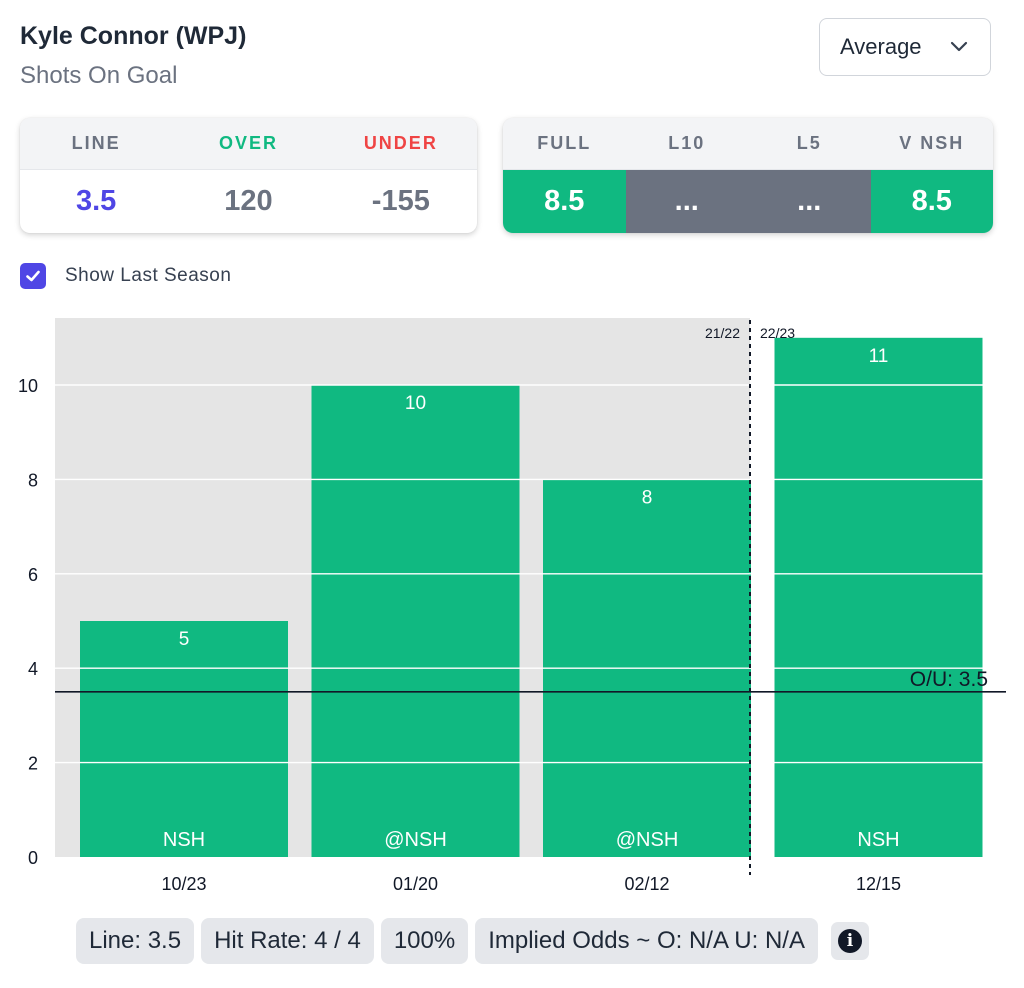 Image resolution: width=1024 pixels, height=988 pixels. What do you see at coordinates (28, 386) in the screenshot?
I see `y-tick-label: 10` at bounding box center [28, 386].